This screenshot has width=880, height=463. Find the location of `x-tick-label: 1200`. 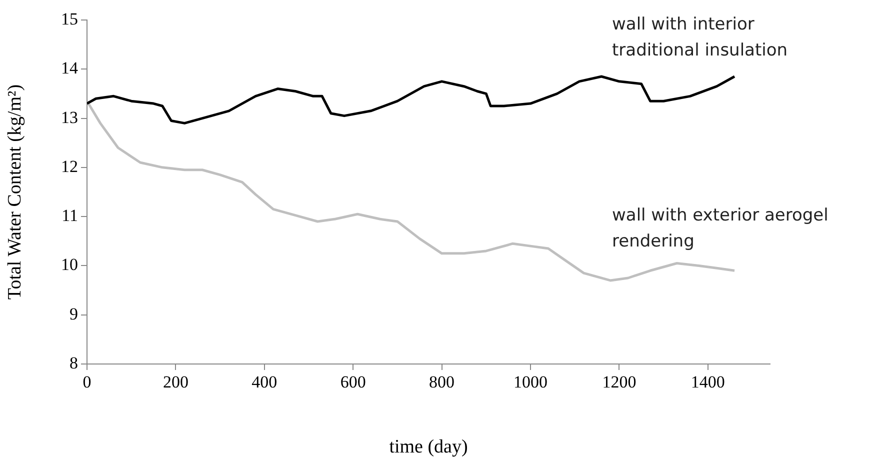

x-tick-label: 1200 is located at coordinates (619, 382).